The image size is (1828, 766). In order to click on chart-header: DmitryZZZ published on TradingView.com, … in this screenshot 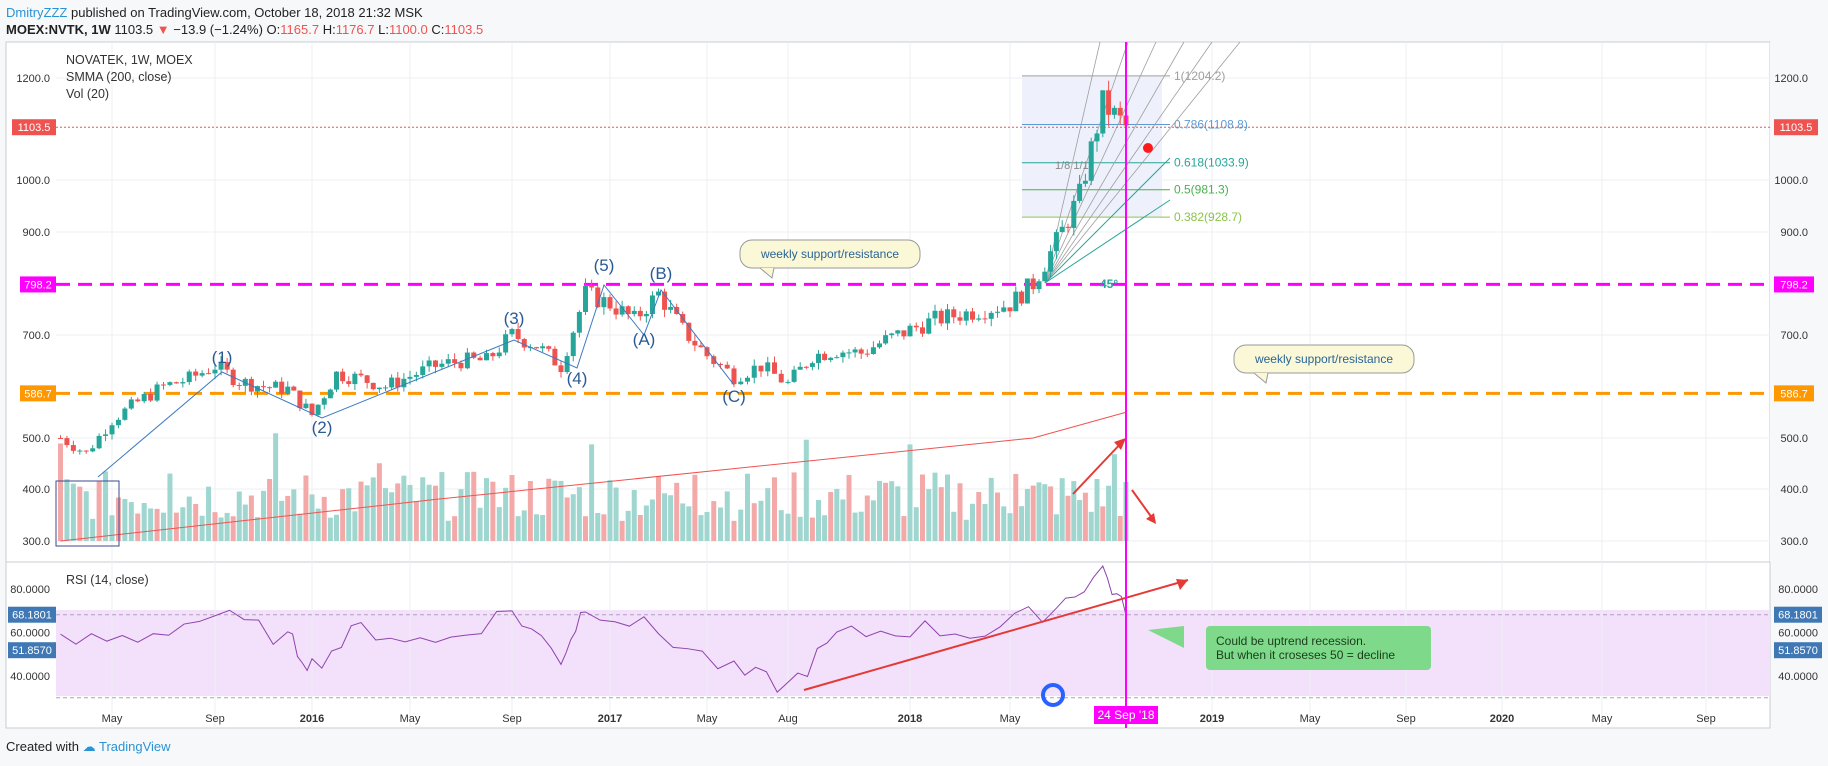, I will do `click(244, 21)`.